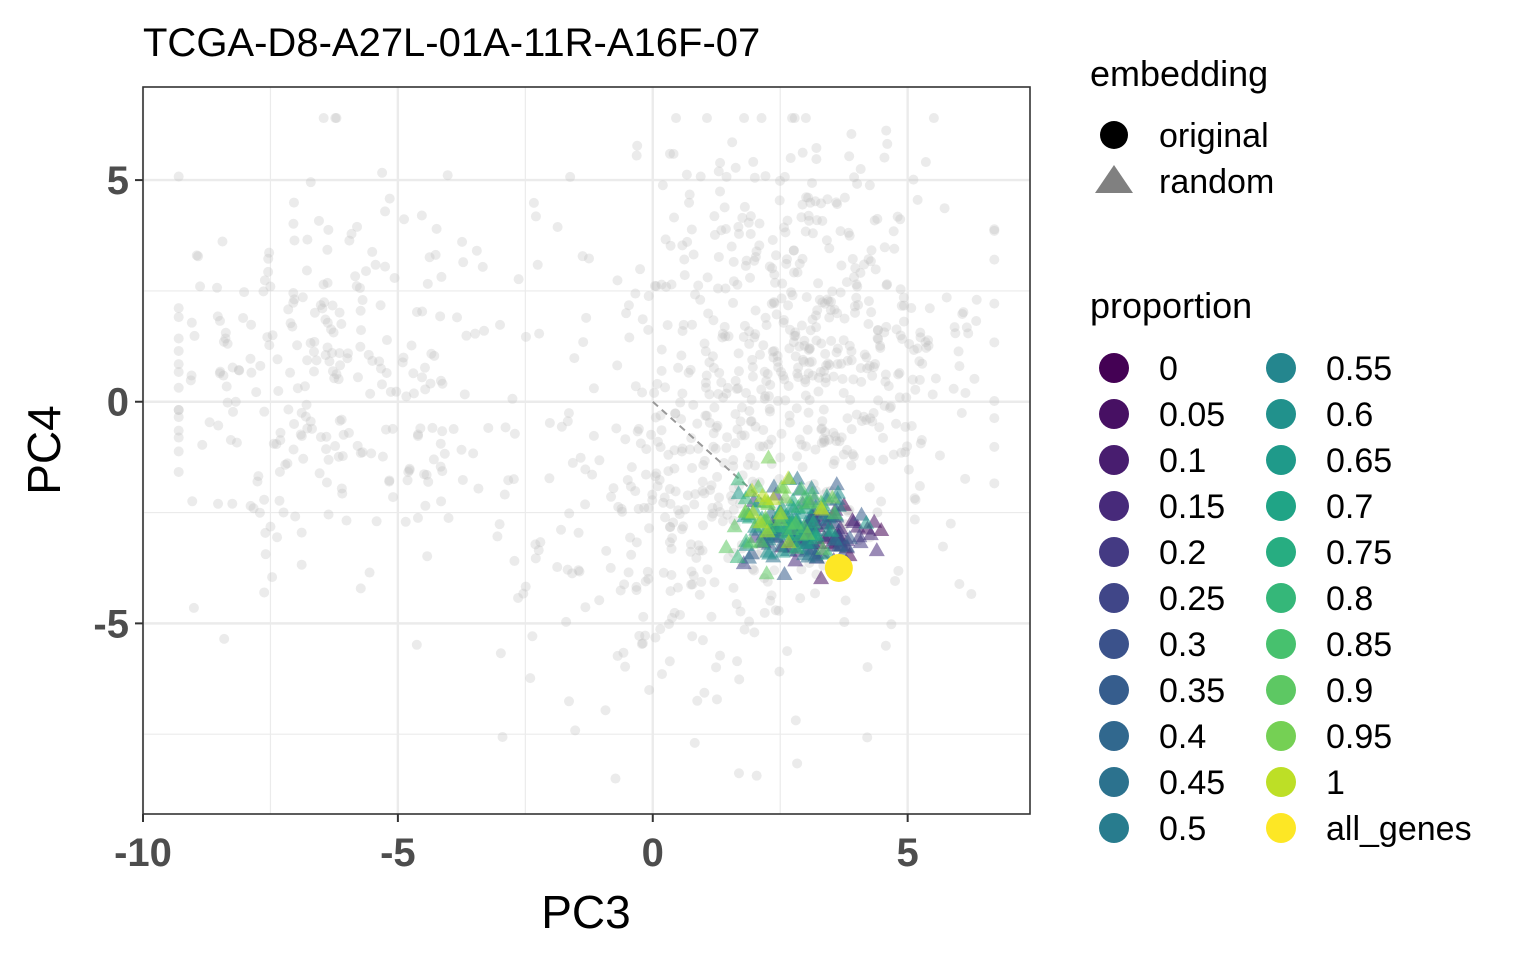 Image resolution: width=1536 pixels, height=960 pixels. What do you see at coordinates (1359, 737) in the screenshot?
I see `legend-proportion-label: 0.95` at bounding box center [1359, 737].